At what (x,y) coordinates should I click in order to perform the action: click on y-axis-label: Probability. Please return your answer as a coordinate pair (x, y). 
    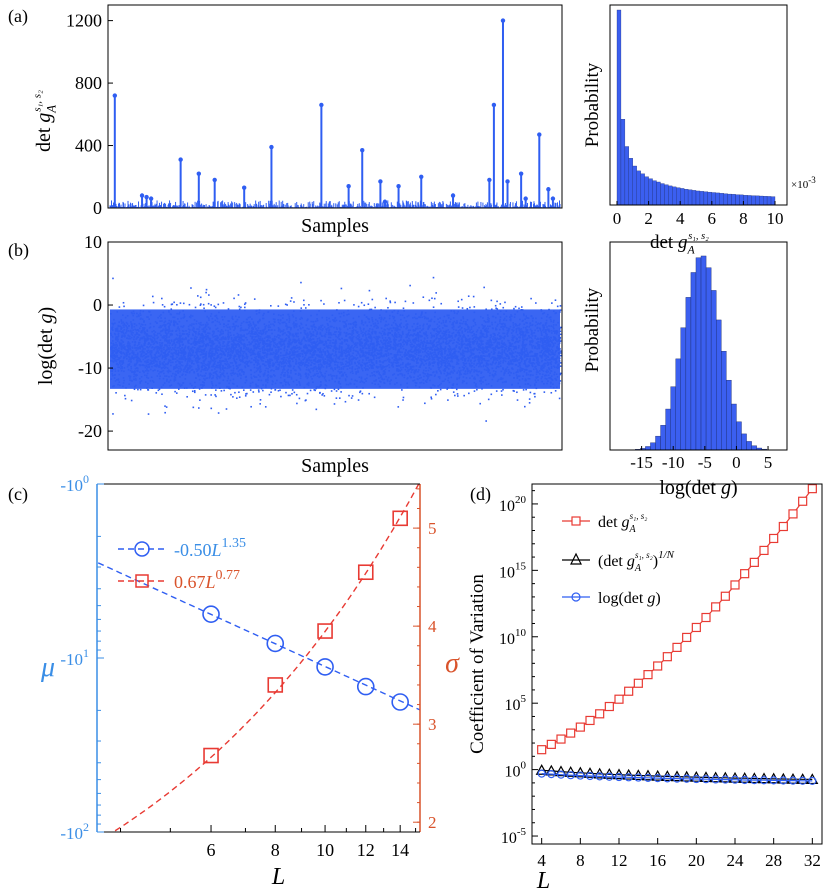
    Looking at the image, I should click on (592, 104).